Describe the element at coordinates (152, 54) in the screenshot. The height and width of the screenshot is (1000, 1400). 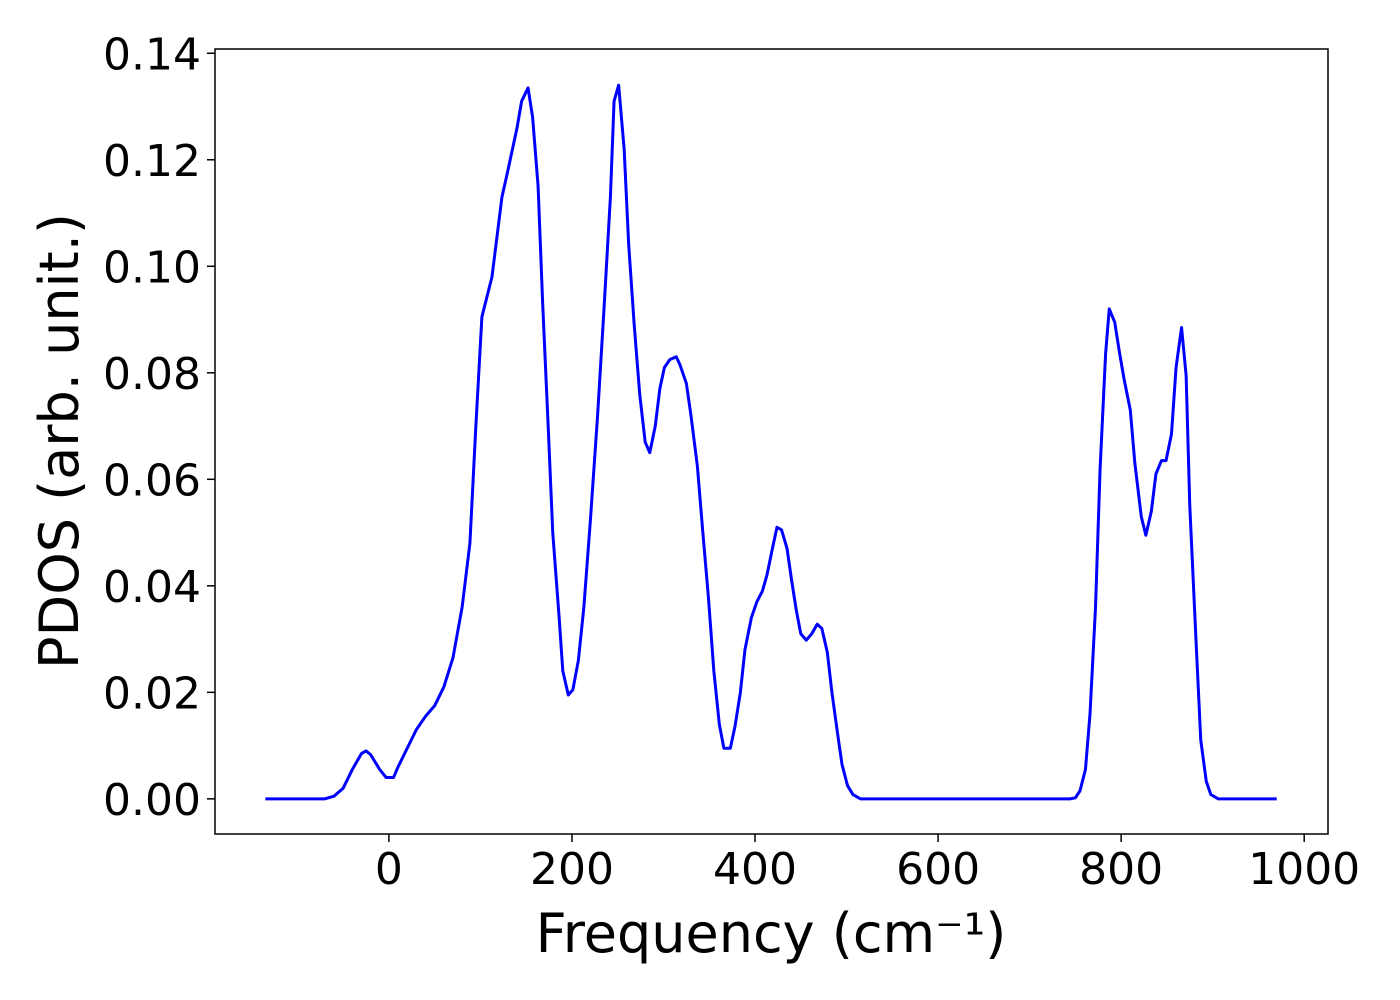
I see `y-tick-label: 0.14` at that location.